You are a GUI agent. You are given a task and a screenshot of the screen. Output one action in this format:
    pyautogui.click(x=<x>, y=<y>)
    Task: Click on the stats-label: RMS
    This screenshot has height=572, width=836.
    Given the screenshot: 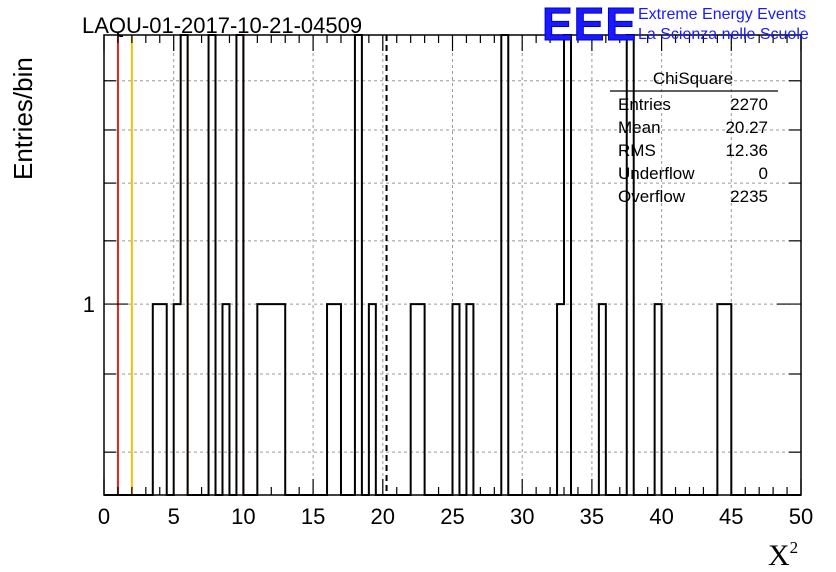 What is the action you would take?
    pyautogui.click(x=637, y=150)
    